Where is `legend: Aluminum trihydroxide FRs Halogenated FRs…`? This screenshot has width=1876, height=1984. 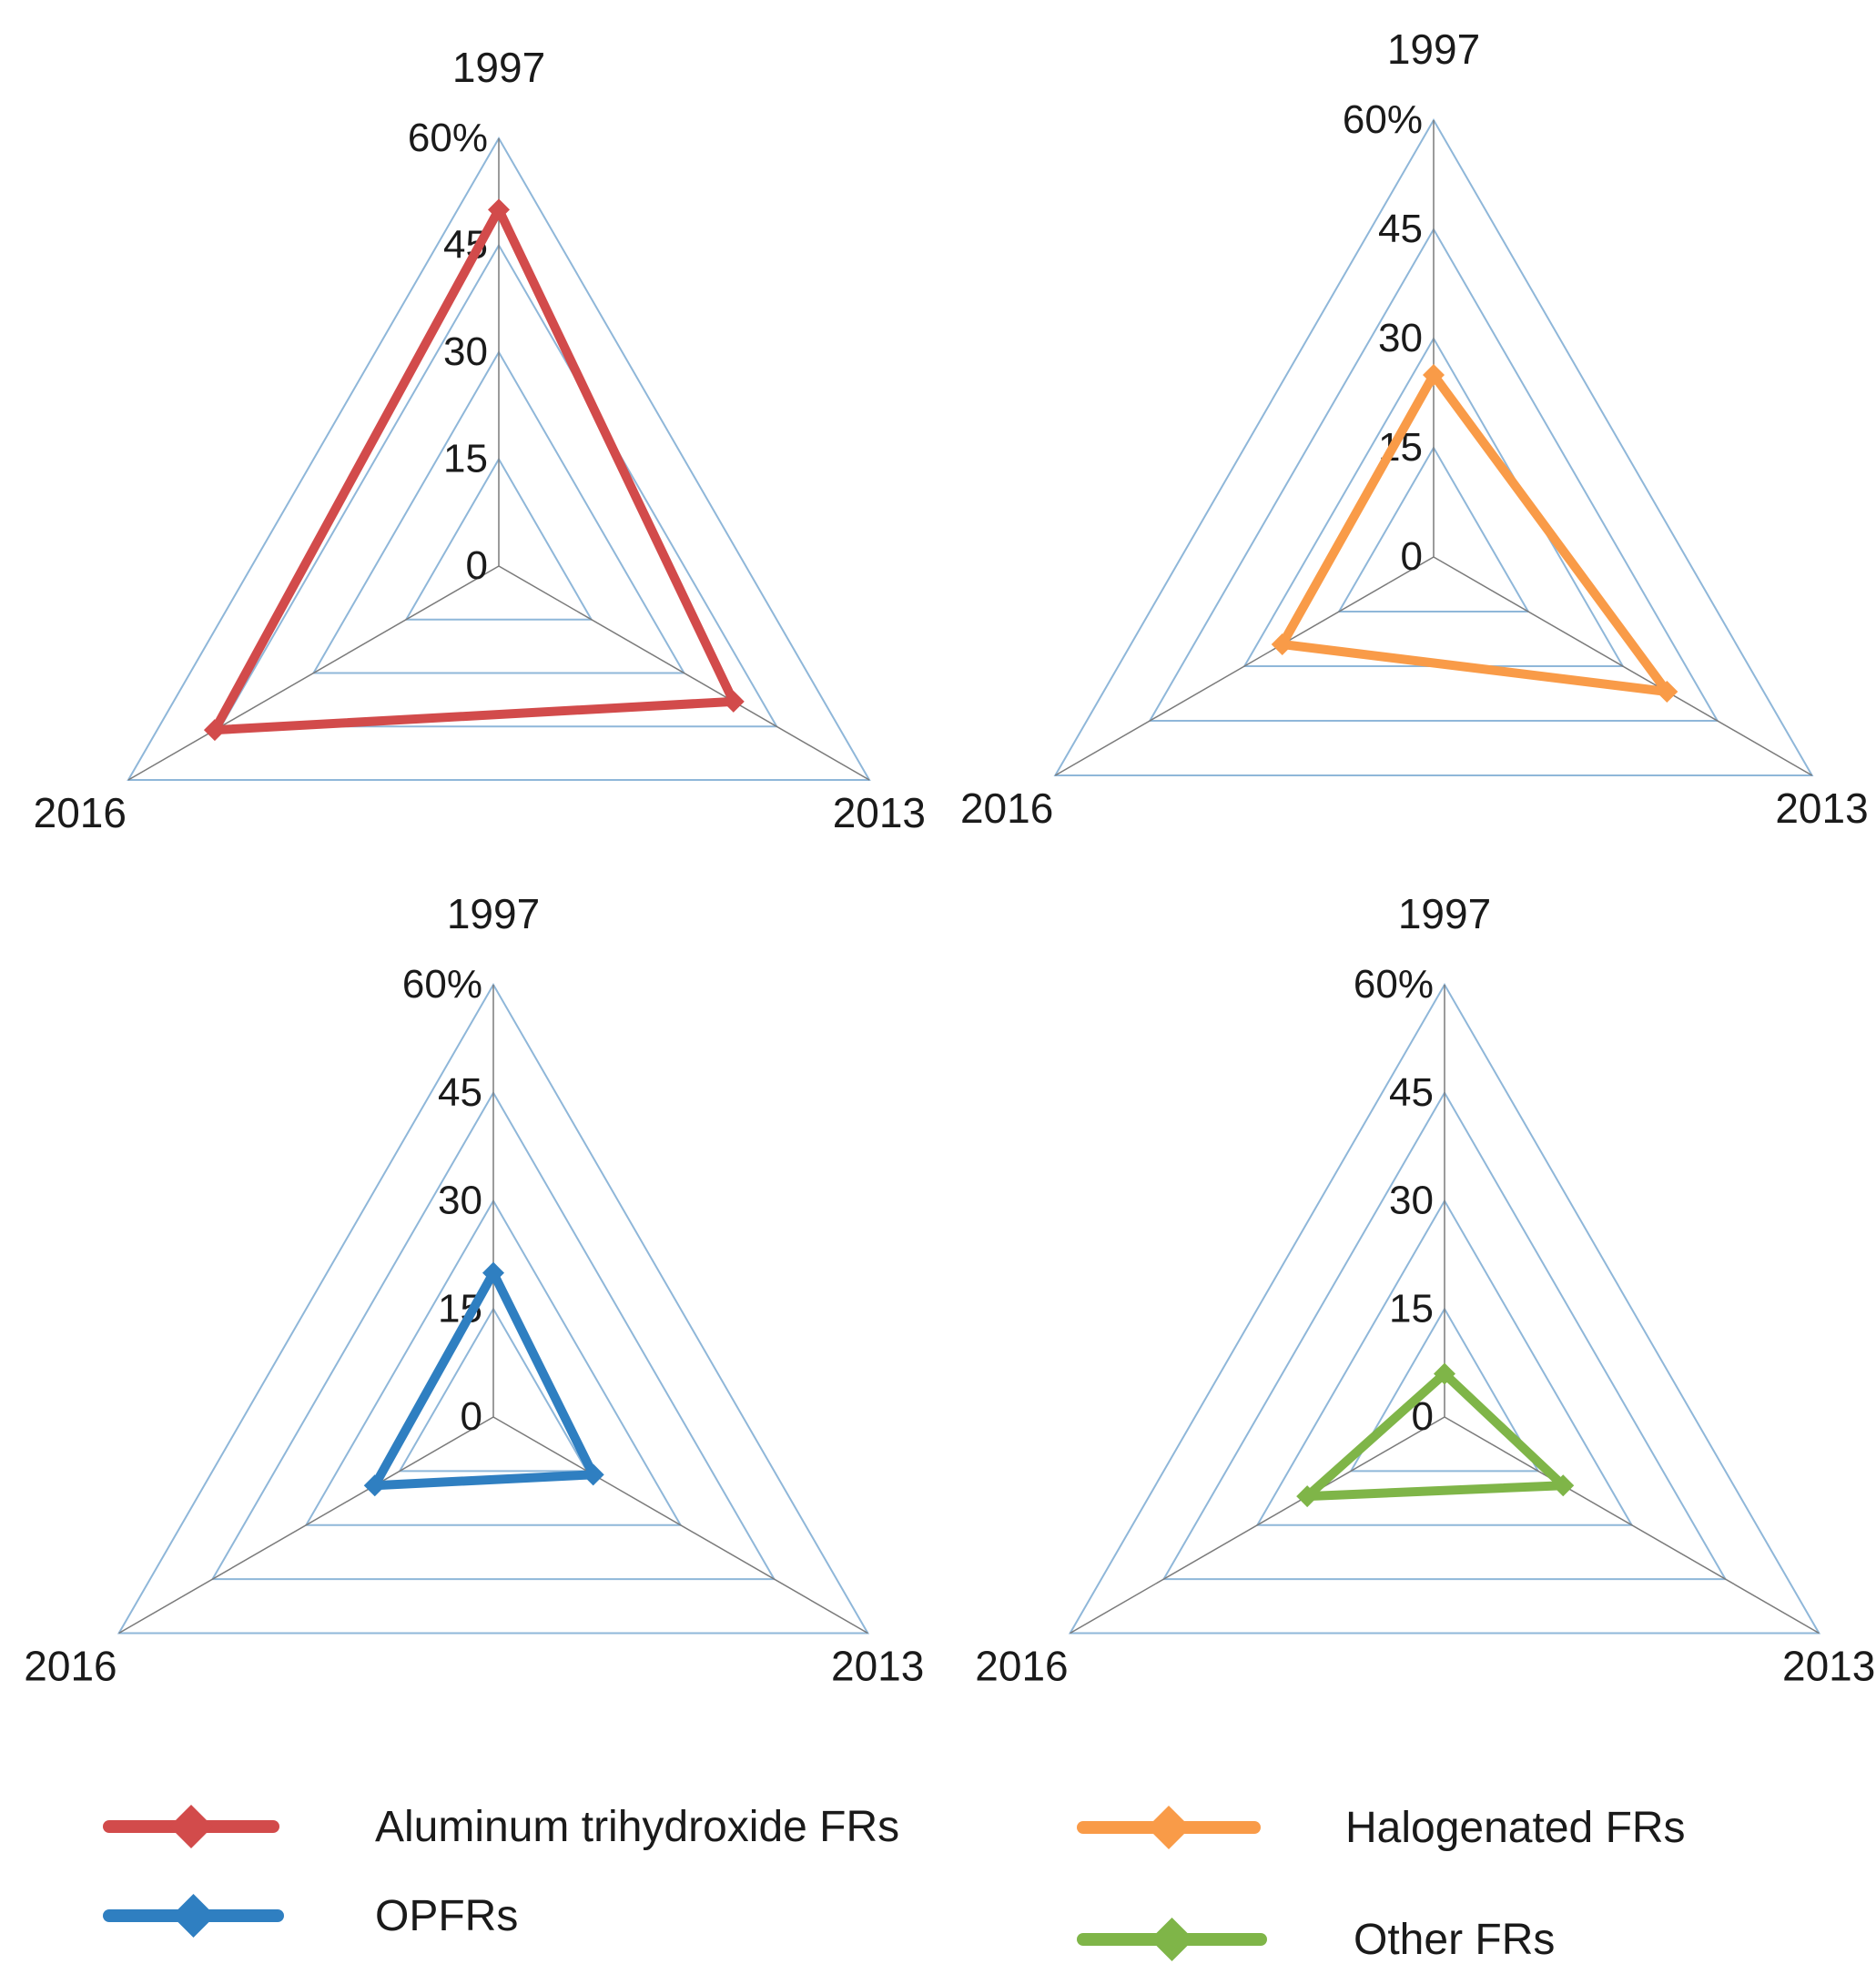
legend: Aluminum trihydroxide FRs Halogenated FRs… is located at coordinates (895, 1884).